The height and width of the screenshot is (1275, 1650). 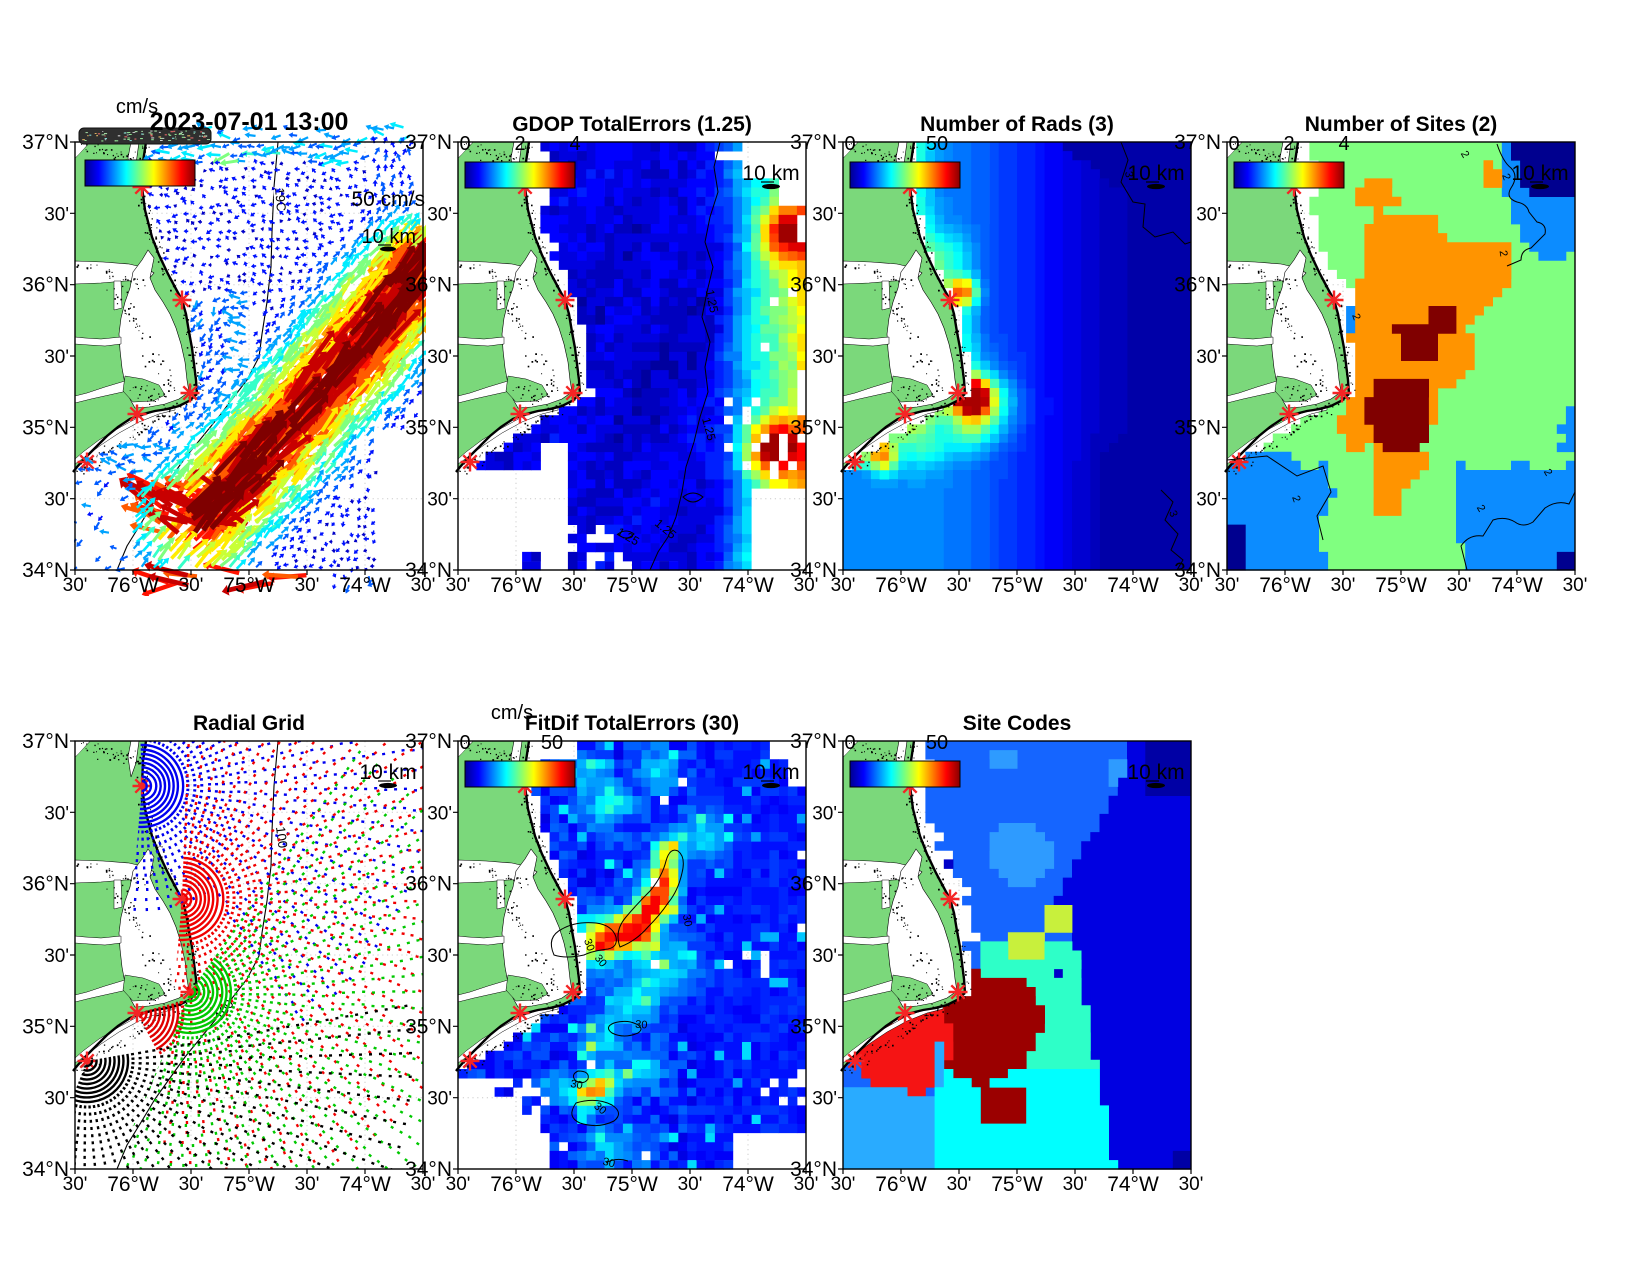 I want to click on svg-text: 100, so click(x=282, y=837).